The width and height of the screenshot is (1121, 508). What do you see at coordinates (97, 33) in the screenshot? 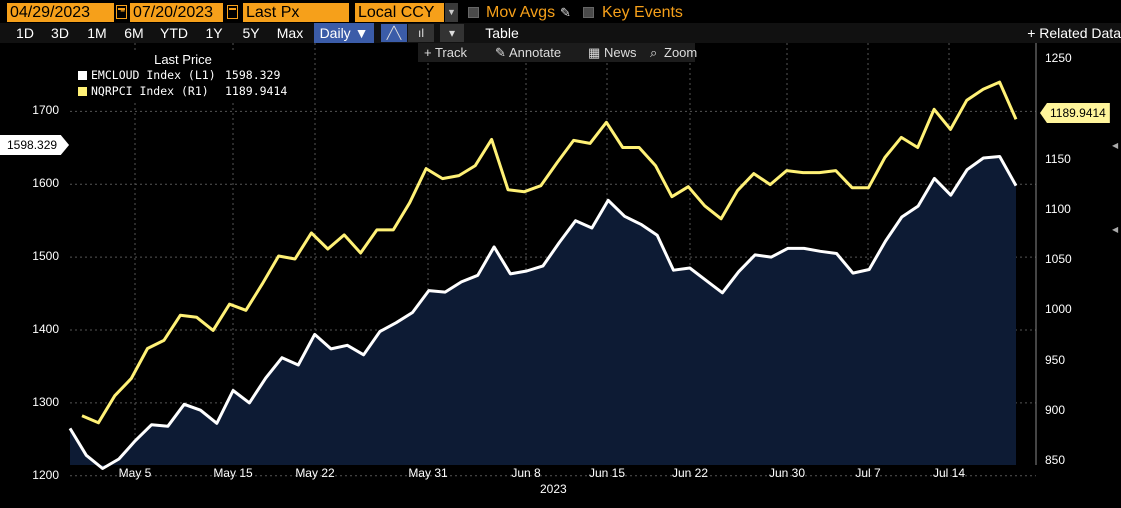
I see `period-1m: 1M` at bounding box center [97, 33].